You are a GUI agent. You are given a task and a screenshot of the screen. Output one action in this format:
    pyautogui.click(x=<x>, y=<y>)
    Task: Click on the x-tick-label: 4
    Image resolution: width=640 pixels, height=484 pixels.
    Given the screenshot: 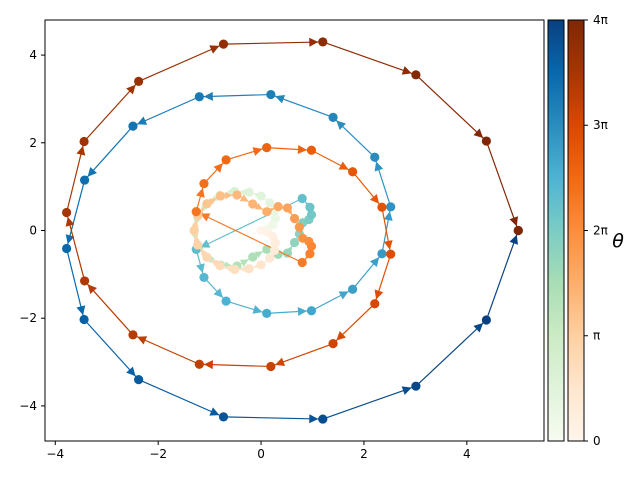 What is the action you would take?
    pyautogui.click(x=467, y=454)
    